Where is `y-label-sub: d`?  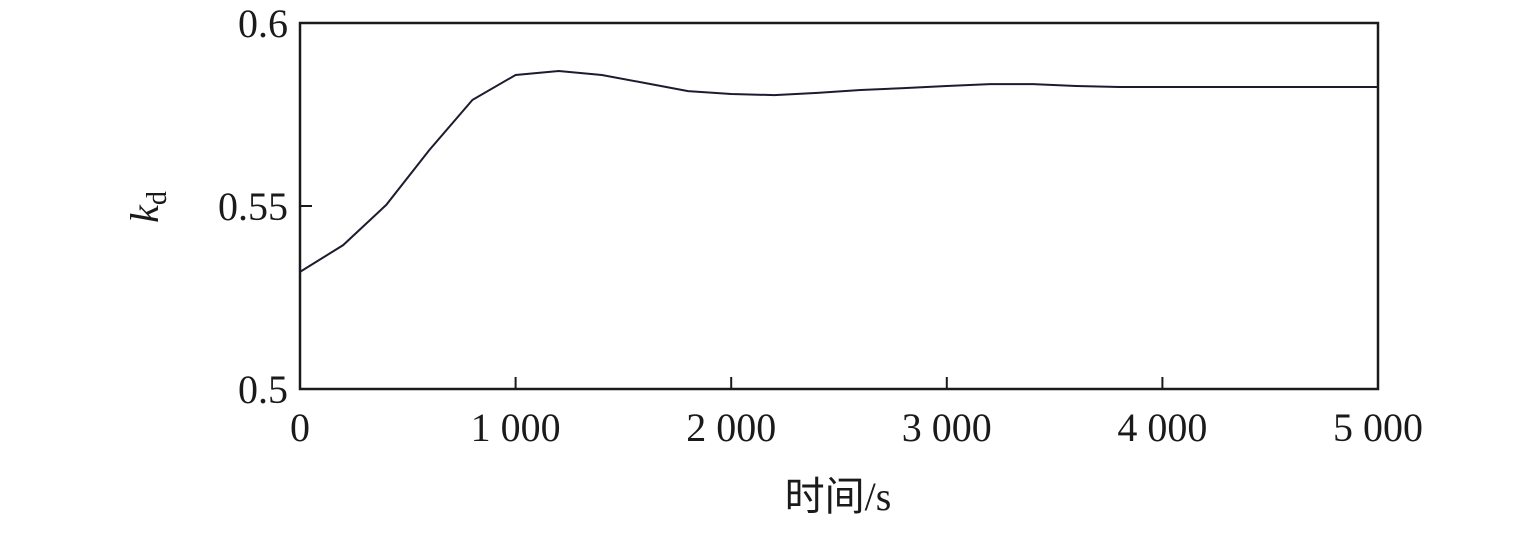 y-label-sub: d is located at coordinates (157, 198).